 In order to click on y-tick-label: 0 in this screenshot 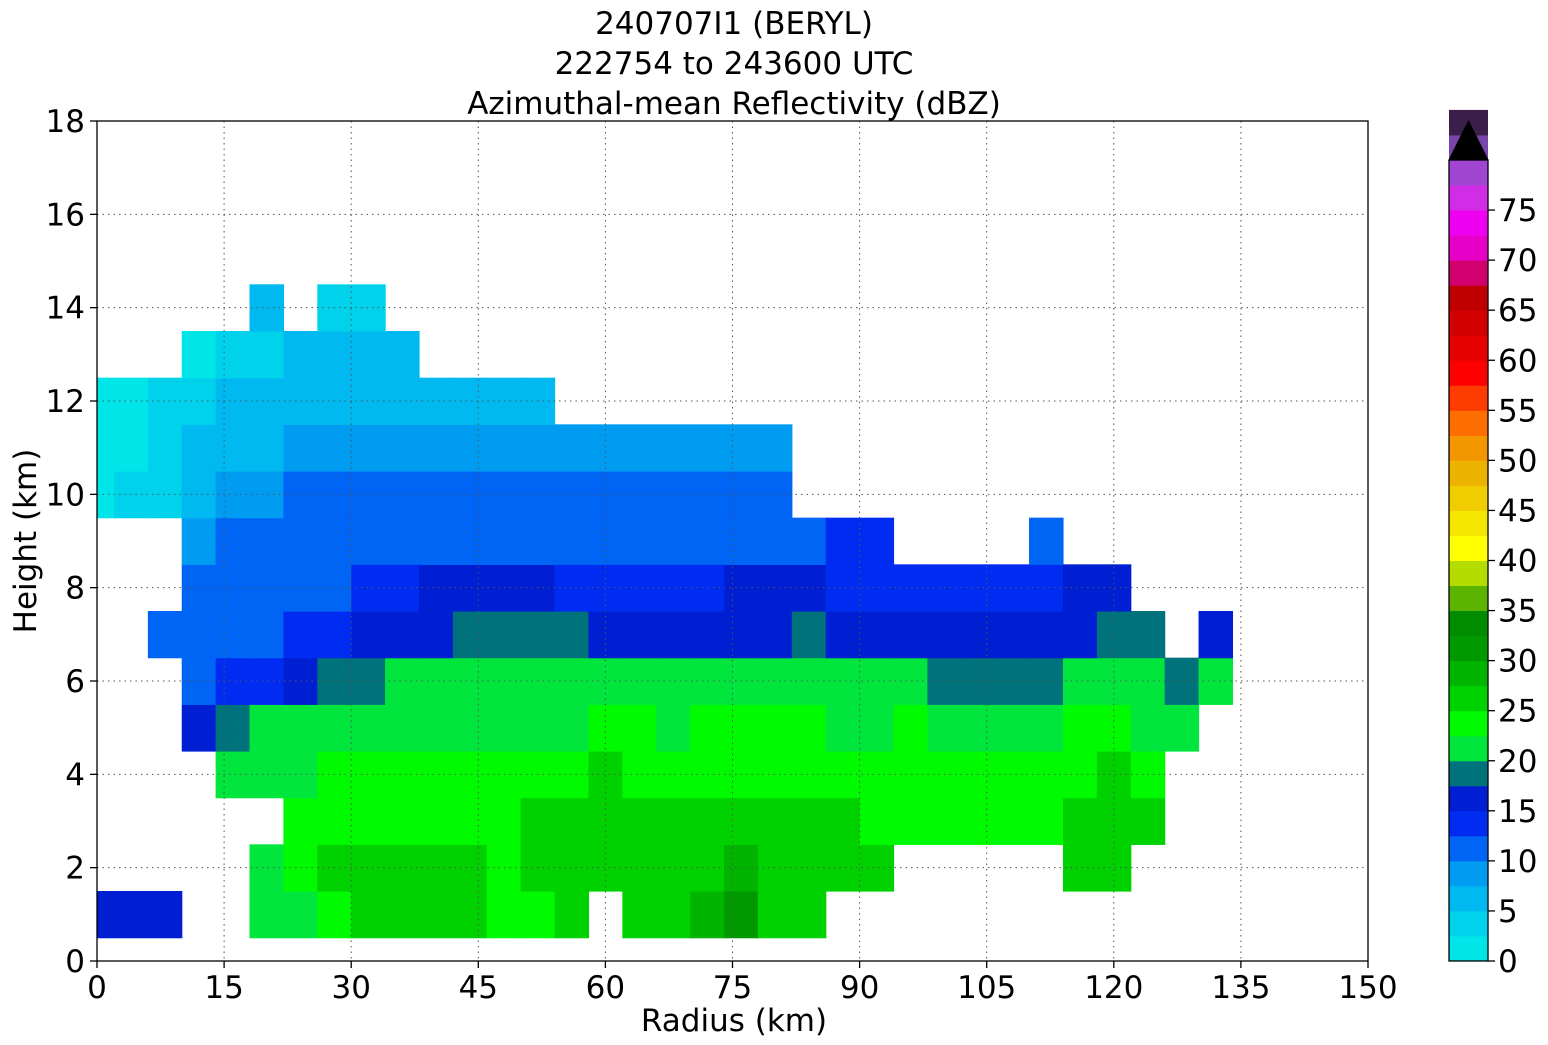, I will do `click(75, 962)`.